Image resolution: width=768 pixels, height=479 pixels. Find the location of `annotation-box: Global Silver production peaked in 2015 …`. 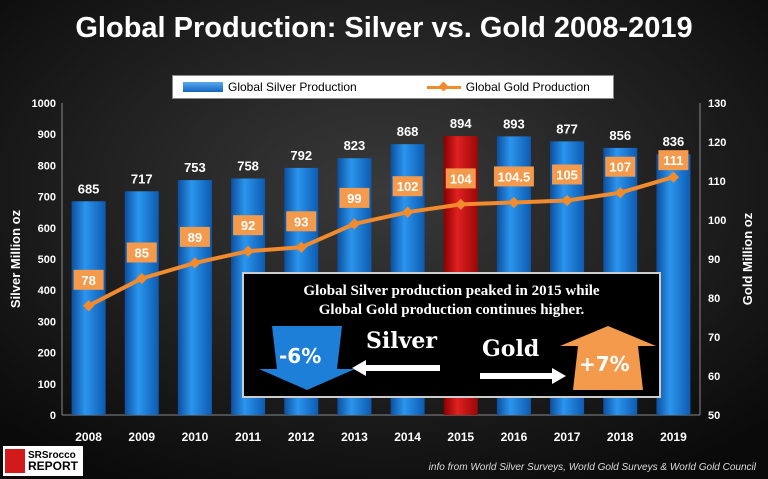

annotation-box: Global Silver production peaked in 2015 … is located at coordinates (451, 335).